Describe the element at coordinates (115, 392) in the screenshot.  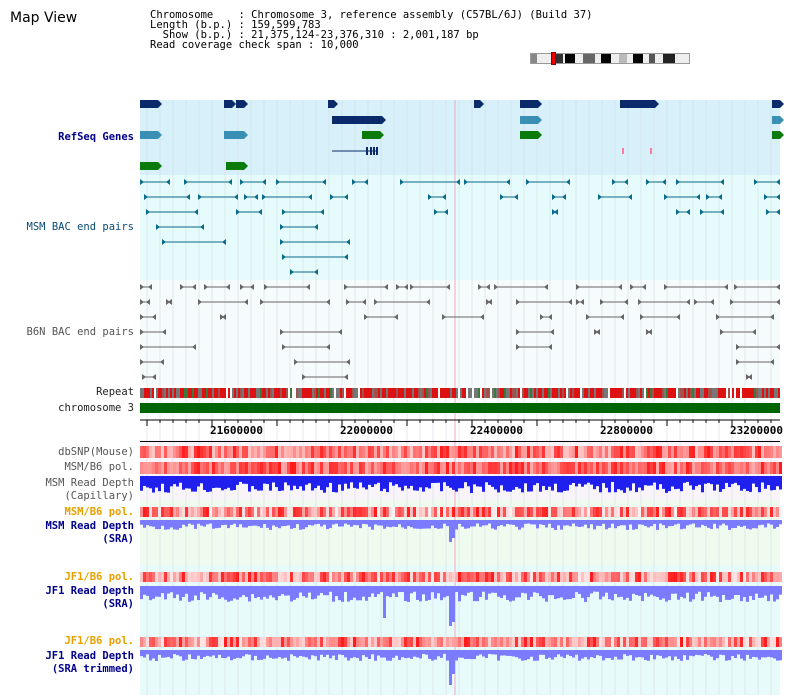
I see `track-label-repeat: Repeat` at that location.